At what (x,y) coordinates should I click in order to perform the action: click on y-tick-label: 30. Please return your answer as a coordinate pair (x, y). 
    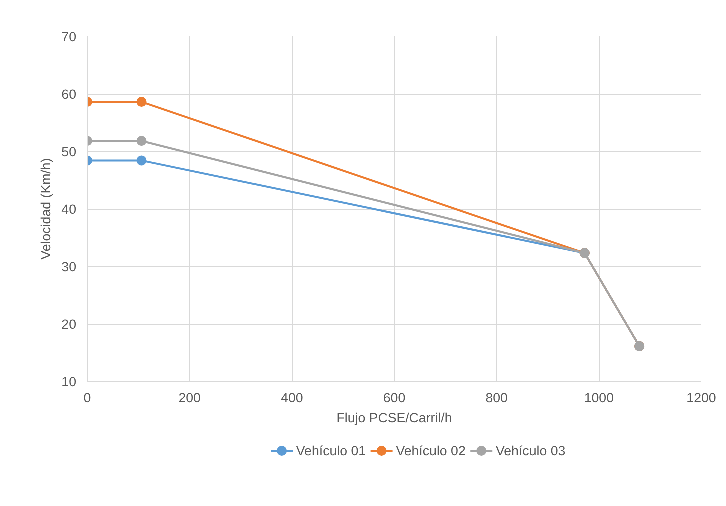
    Looking at the image, I should click on (69, 267).